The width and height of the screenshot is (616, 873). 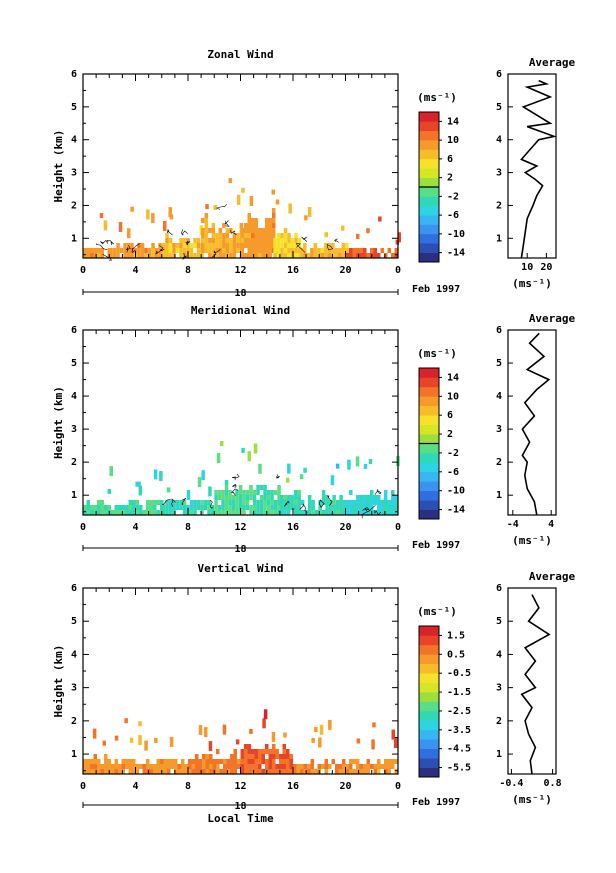 What do you see at coordinates (499, 140) in the screenshot?
I see `avg-y-tick-label: 4` at bounding box center [499, 140].